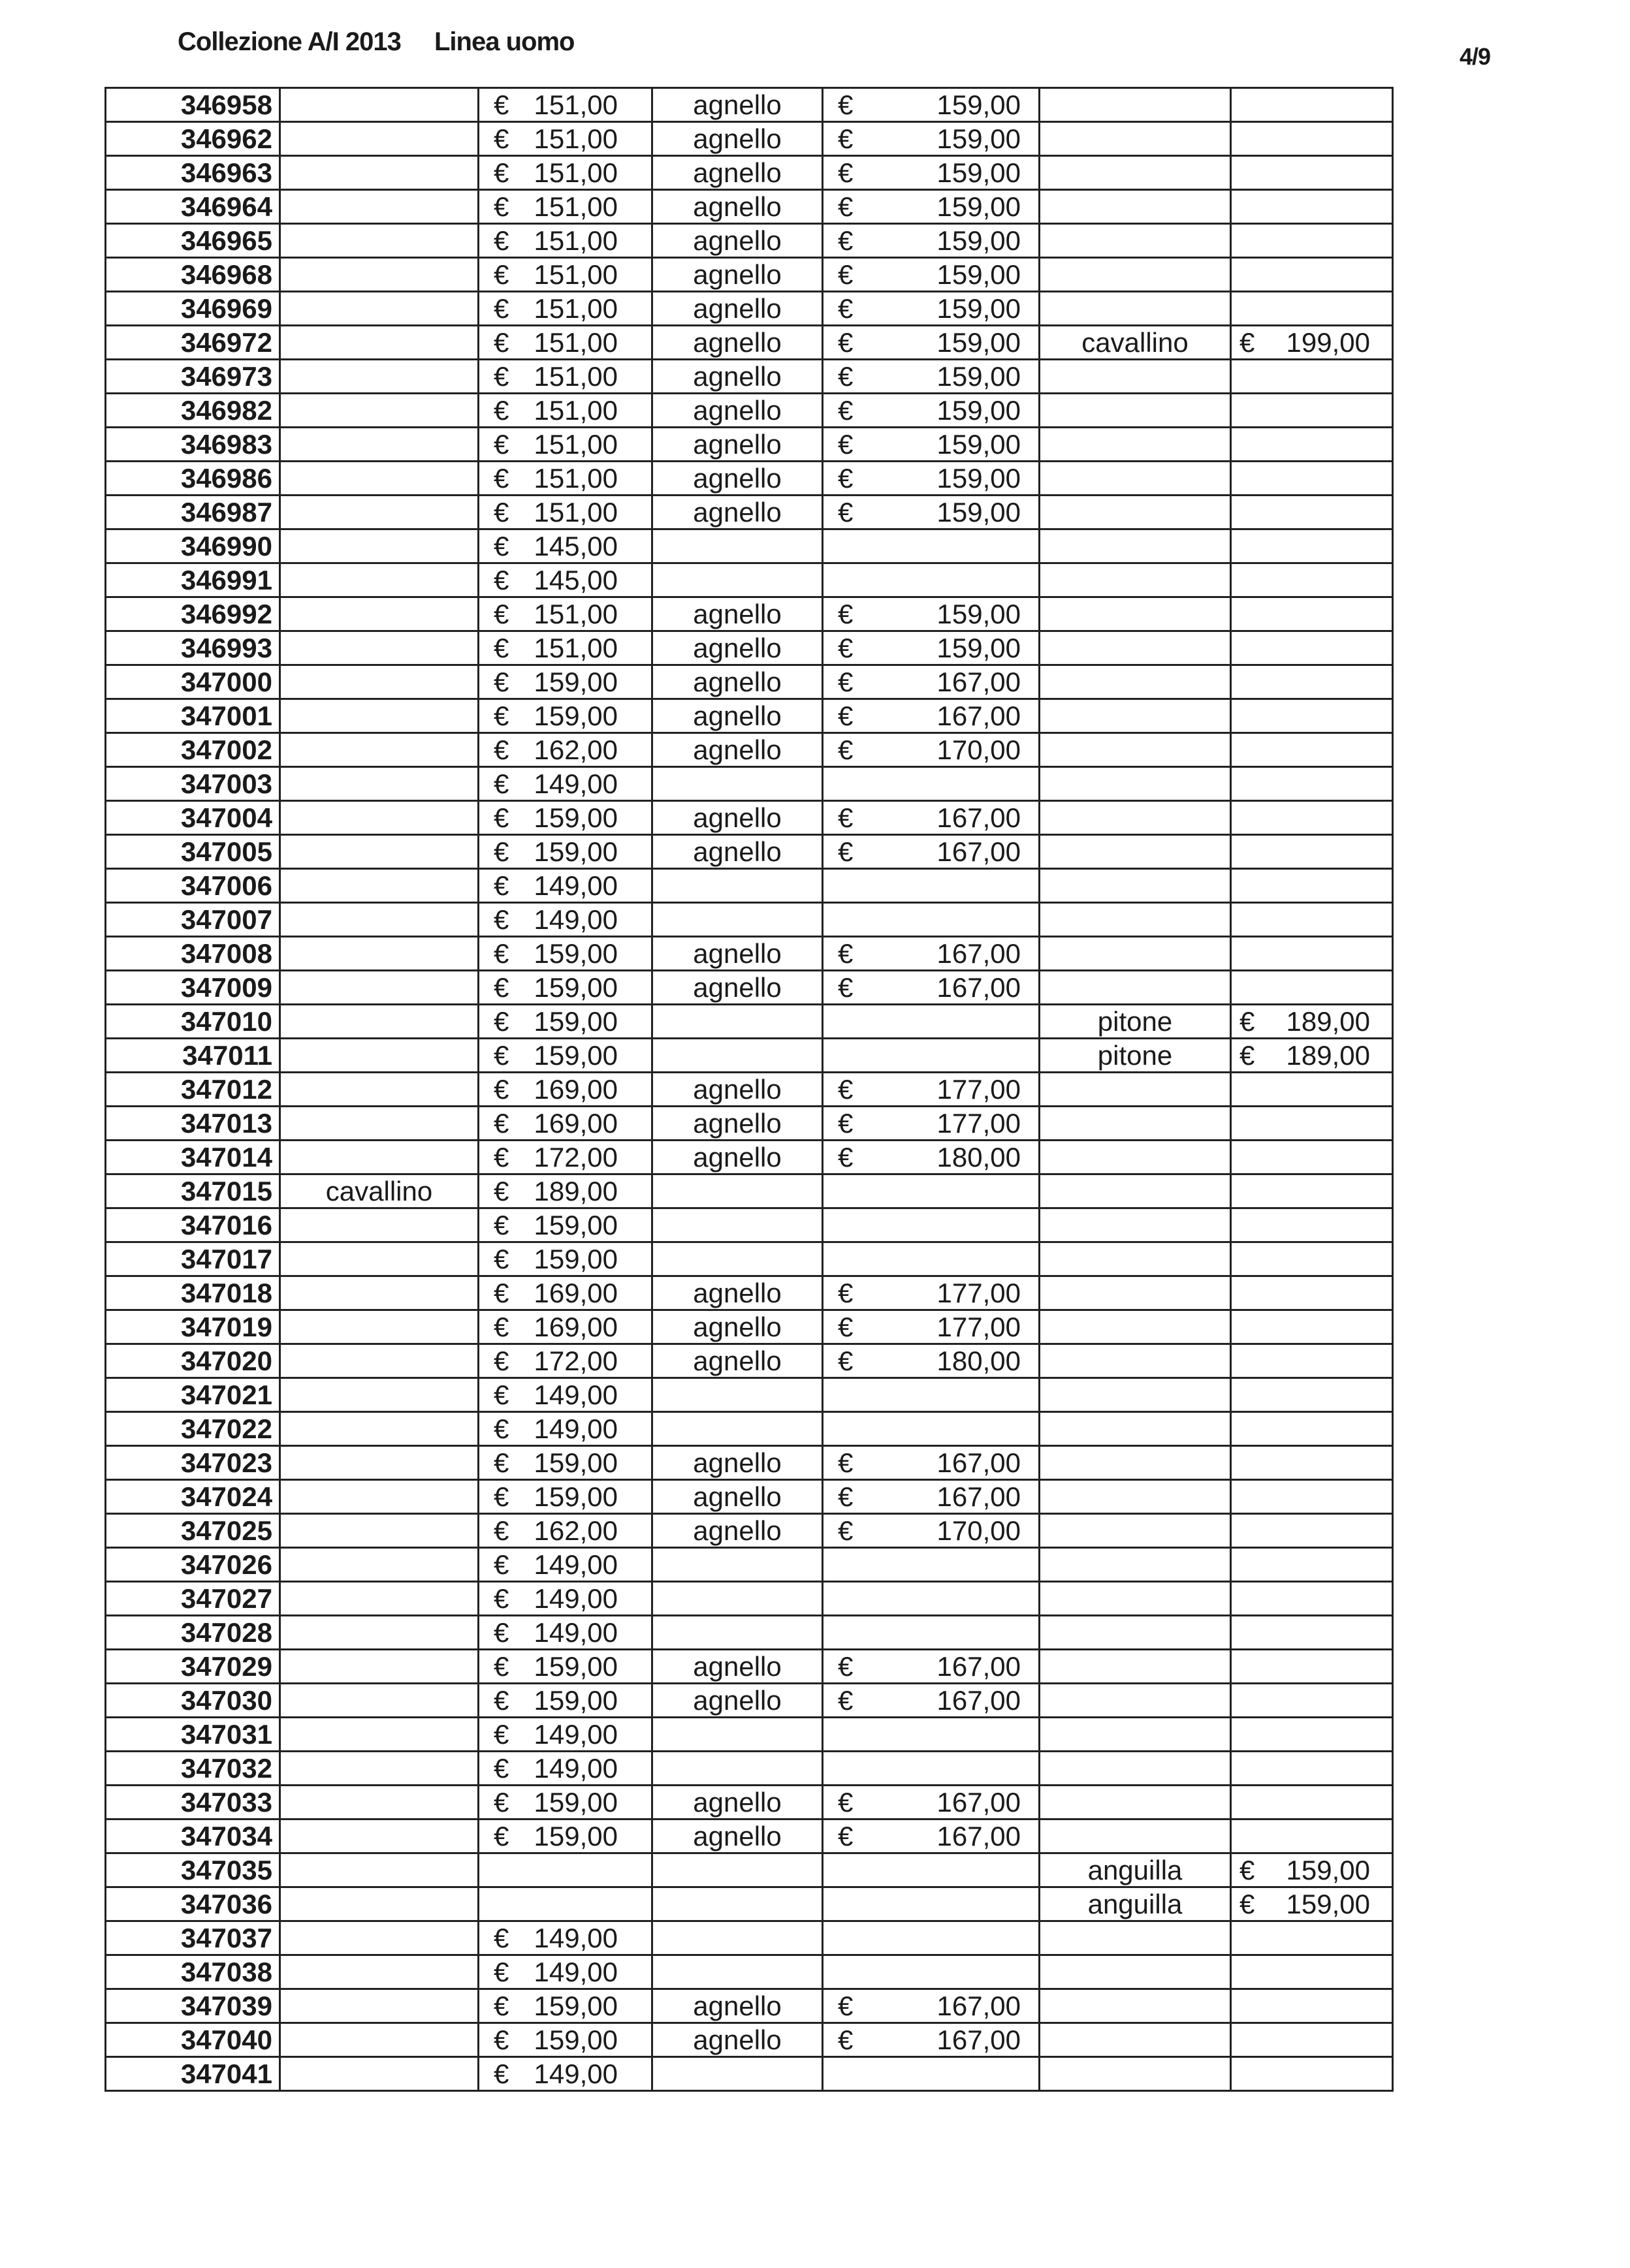 This screenshot has height=2268, width=1630. What do you see at coordinates (749, 241) in the screenshot?
I see `table-row: 346965 €151,00 agnello €159,00` at bounding box center [749, 241].